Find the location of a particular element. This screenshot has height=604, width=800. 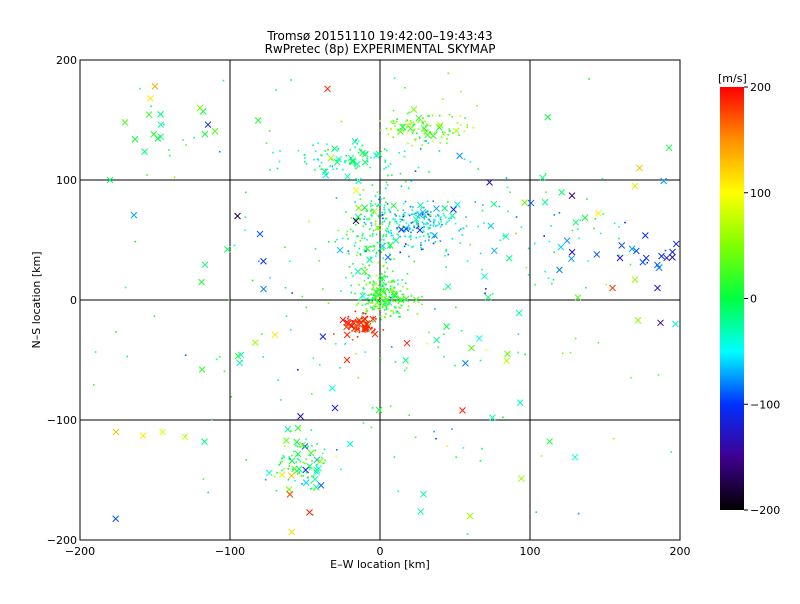

y-tick-label: 0 is located at coordinates (73, 300).